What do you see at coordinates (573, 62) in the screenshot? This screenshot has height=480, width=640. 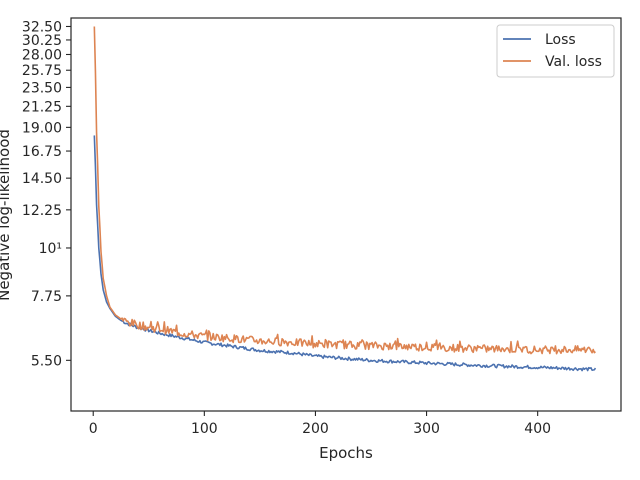 I see `legend-label-val-loss: Val. loss` at bounding box center [573, 62].